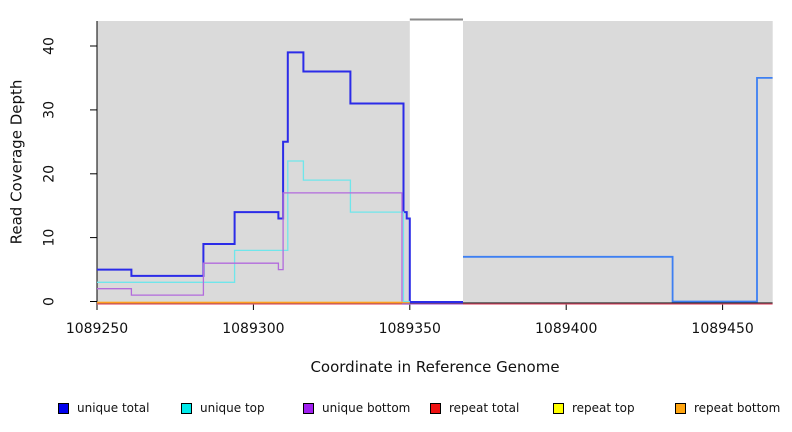  Describe the element at coordinates (50, 301) in the screenshot. I see `y-tick-label: 0` at that location.